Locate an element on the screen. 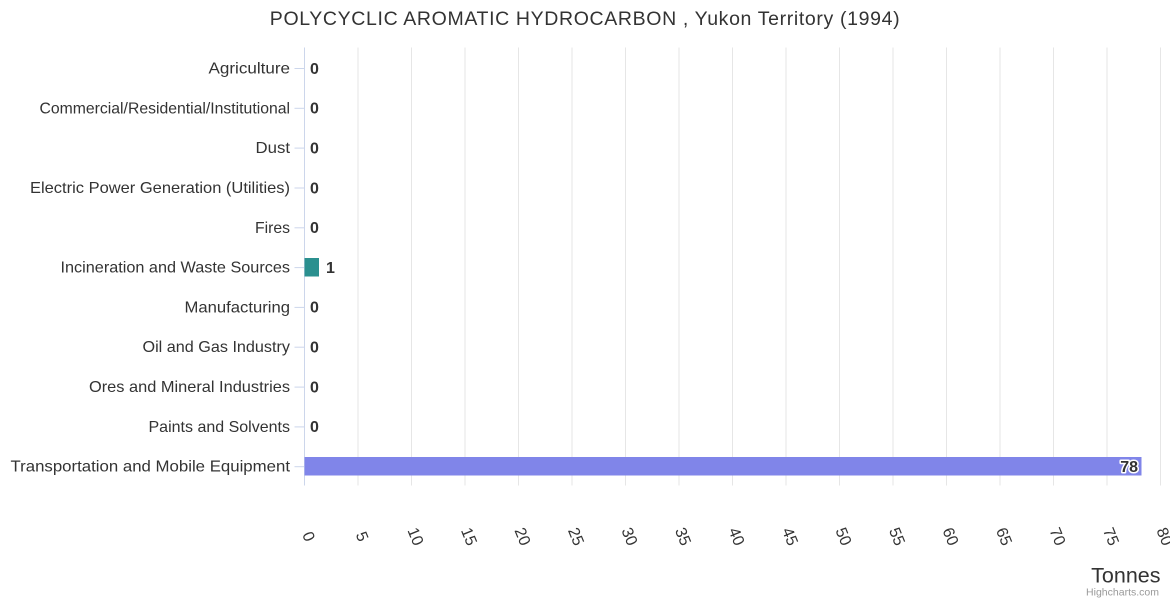 This screenshot has width=1170, height=600. svg-text: Tonnes is located at coordinates (1125, 576).